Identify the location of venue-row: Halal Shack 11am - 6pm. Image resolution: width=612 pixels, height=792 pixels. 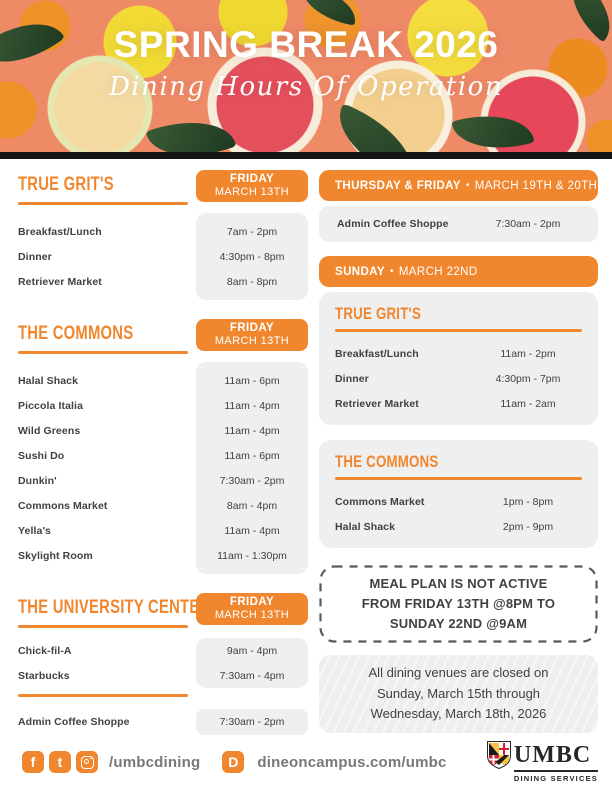
(163, 380).